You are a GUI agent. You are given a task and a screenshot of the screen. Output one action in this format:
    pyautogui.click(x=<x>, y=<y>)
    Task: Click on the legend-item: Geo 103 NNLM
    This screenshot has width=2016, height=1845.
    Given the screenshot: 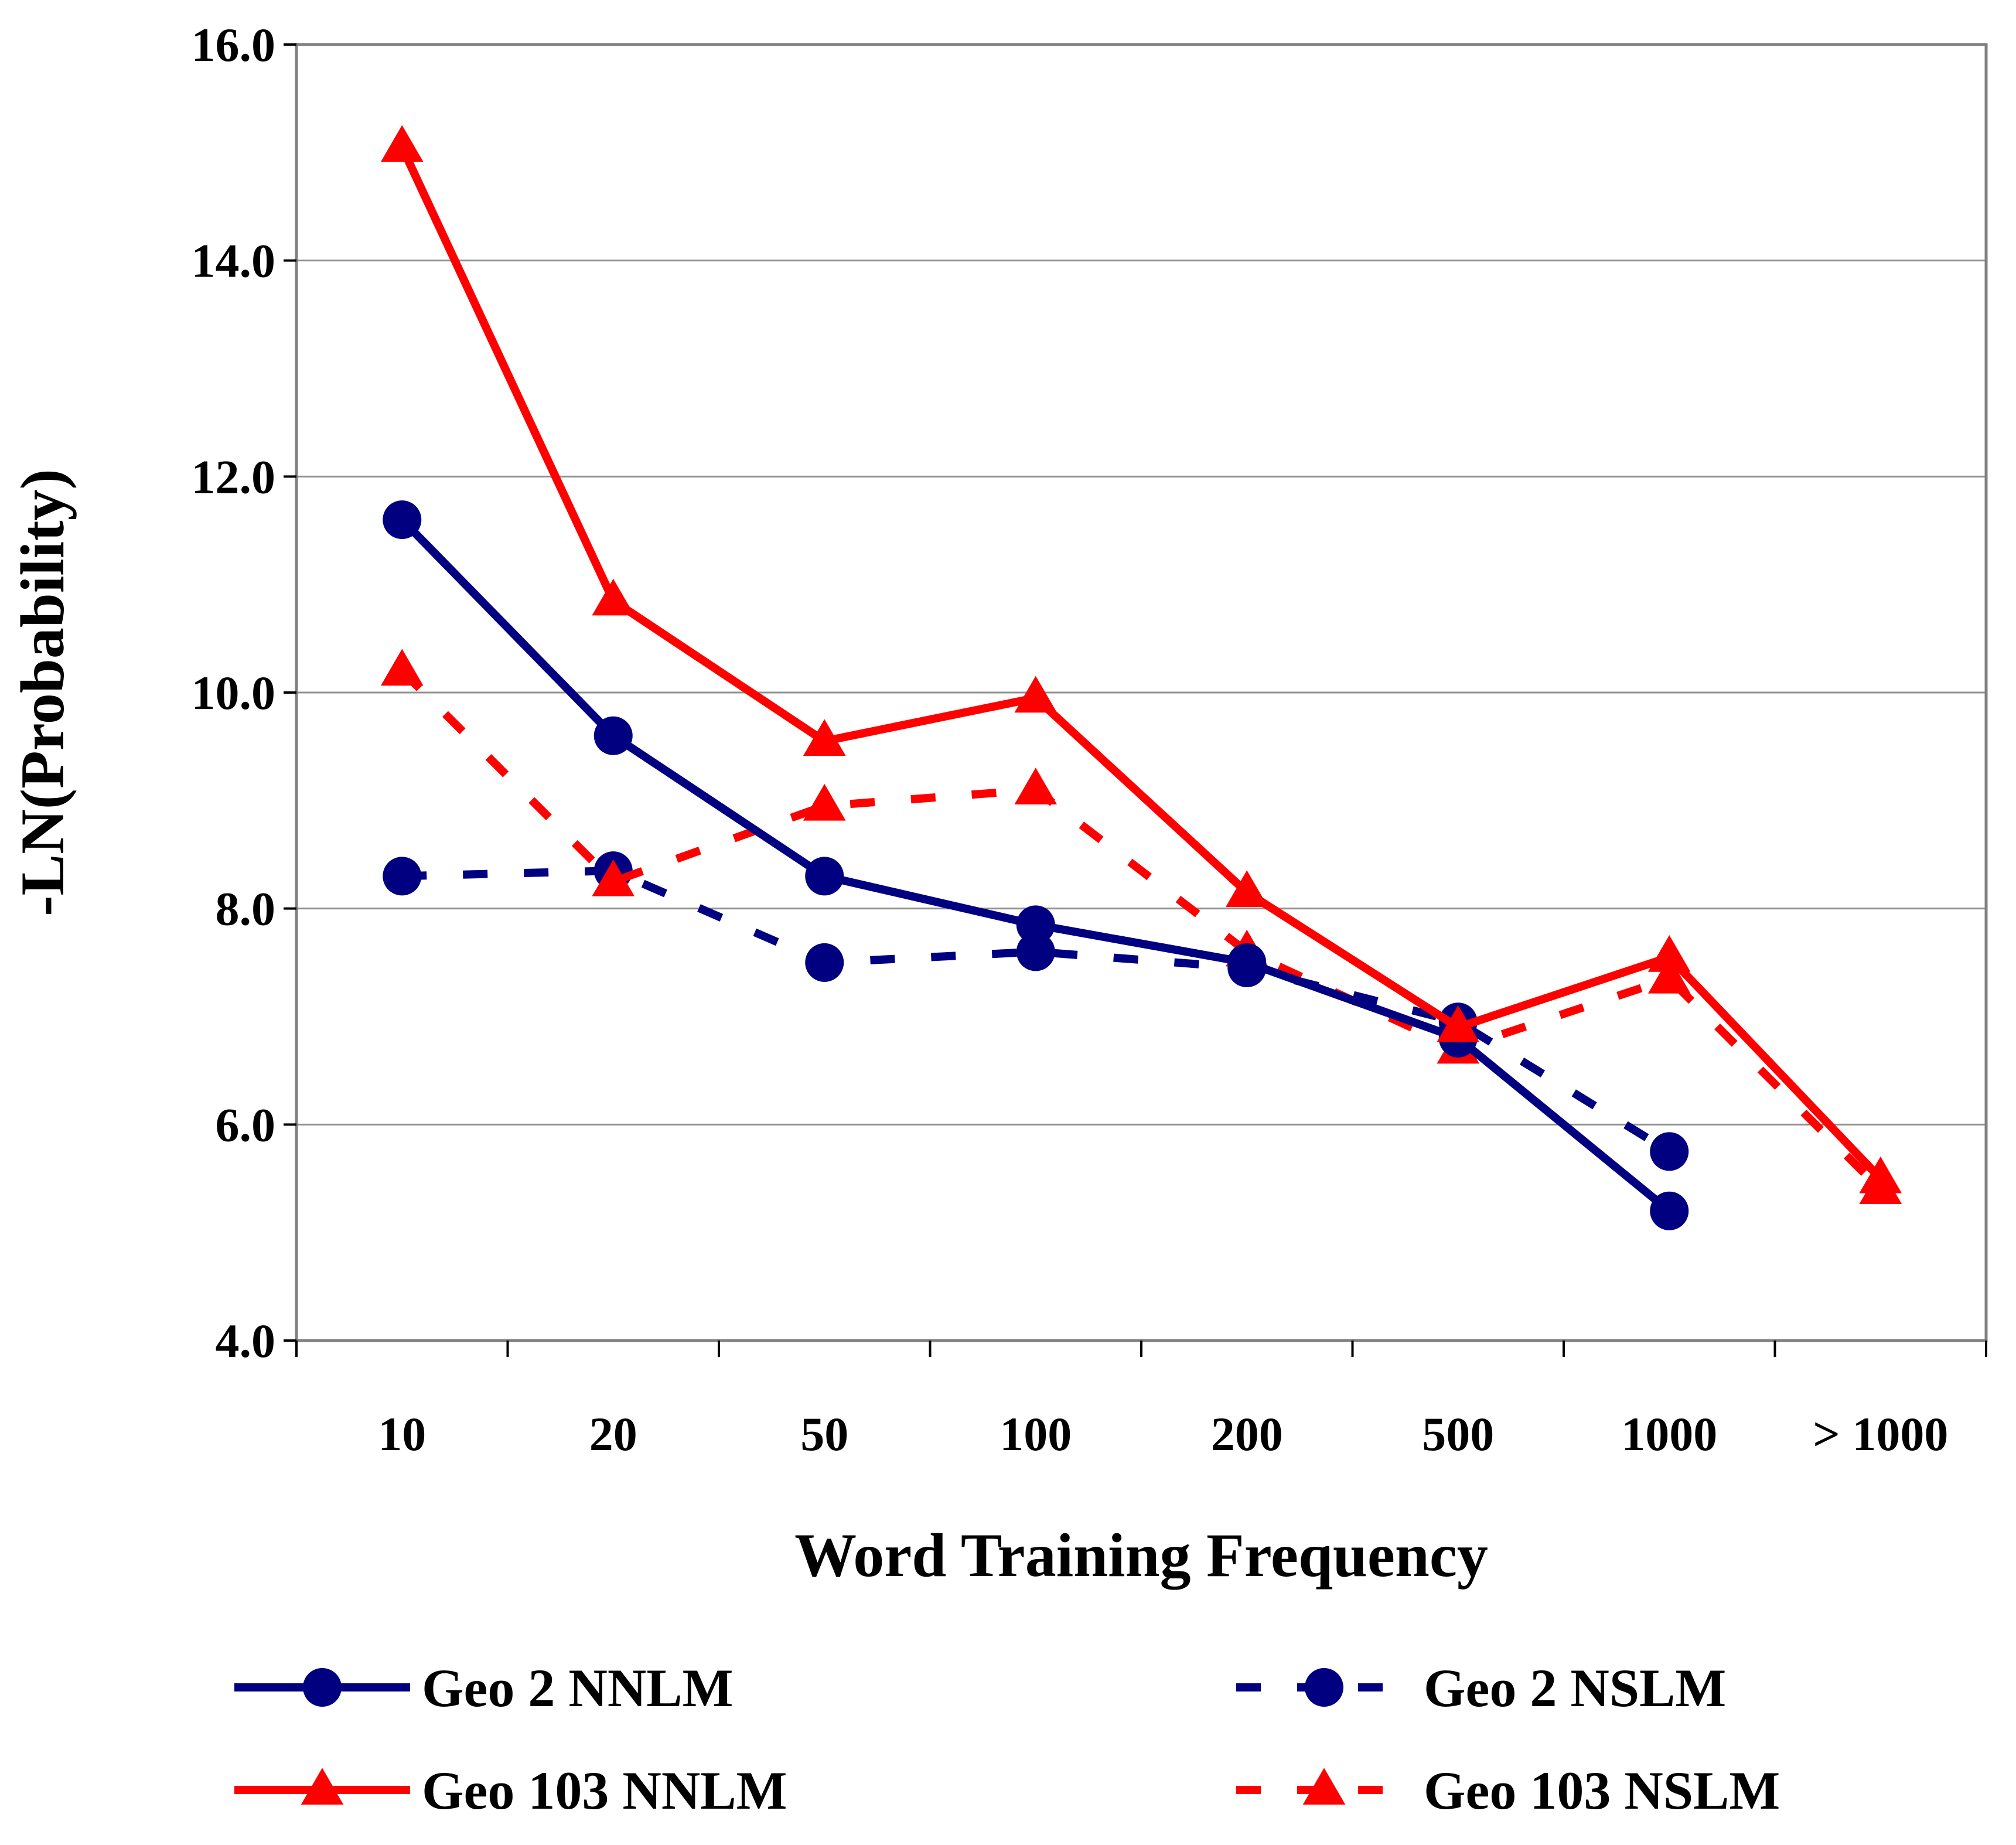 What is the action you would take?
    pyautogui.click(x=510, y=1790)
    